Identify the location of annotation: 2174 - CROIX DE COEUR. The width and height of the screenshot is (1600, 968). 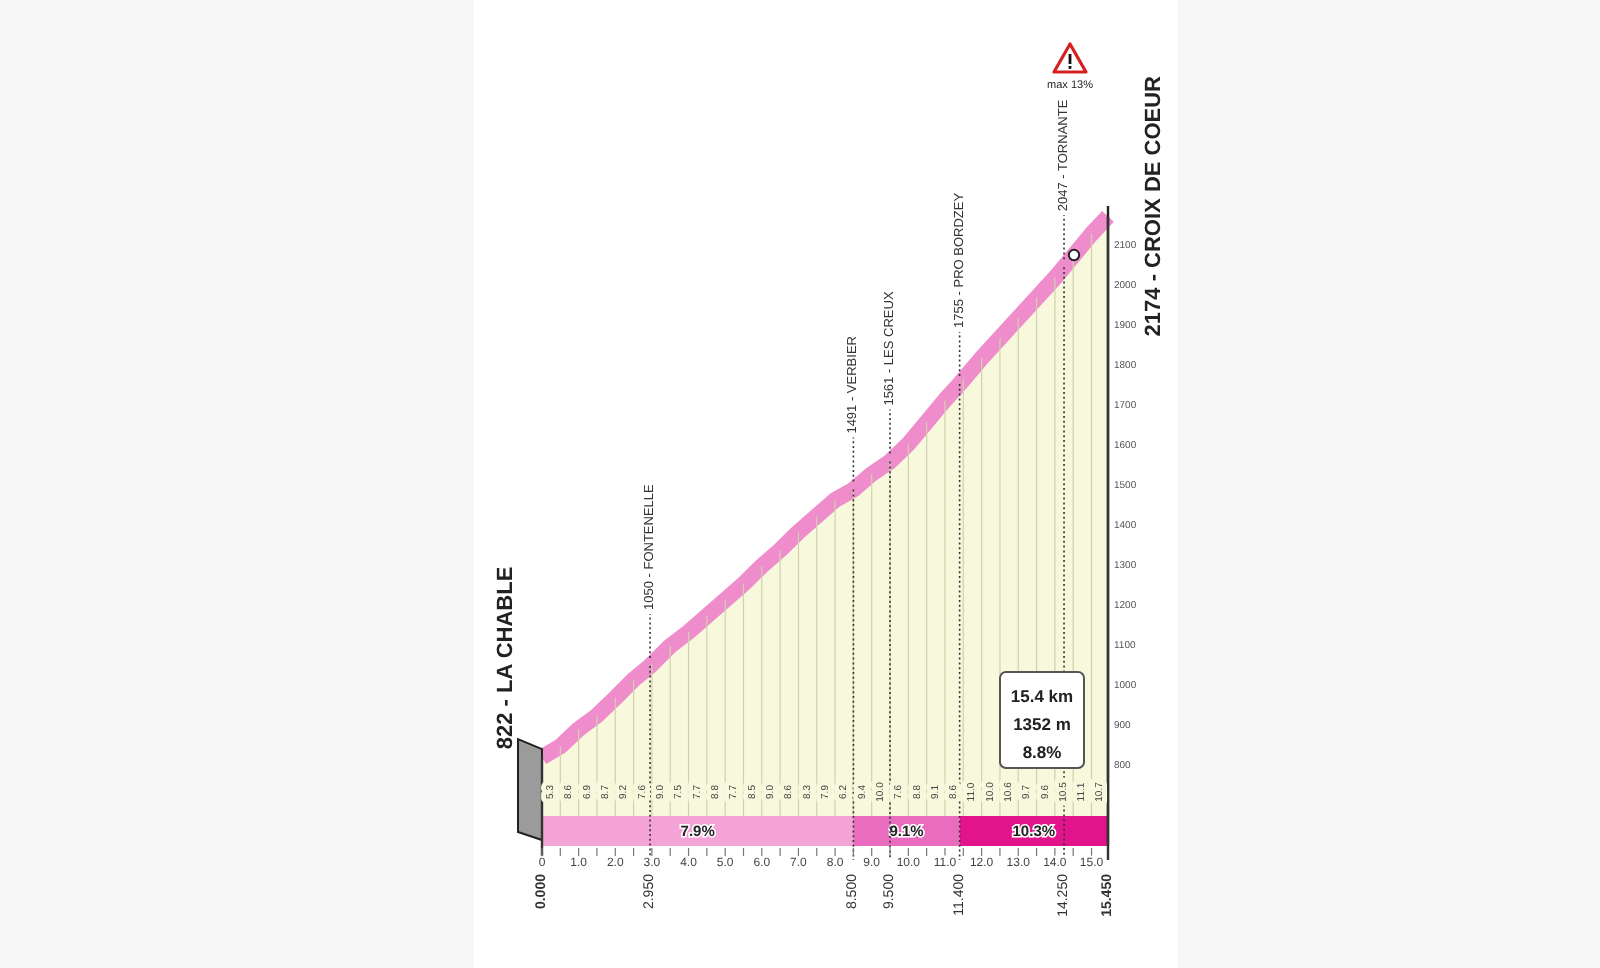
(1154, 206).